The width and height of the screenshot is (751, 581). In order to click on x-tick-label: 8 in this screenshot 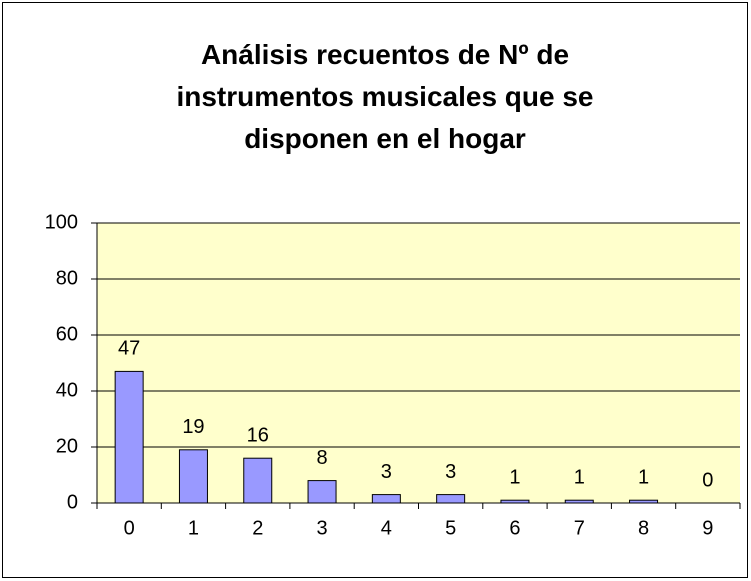, I will do `click(643, 528)`.